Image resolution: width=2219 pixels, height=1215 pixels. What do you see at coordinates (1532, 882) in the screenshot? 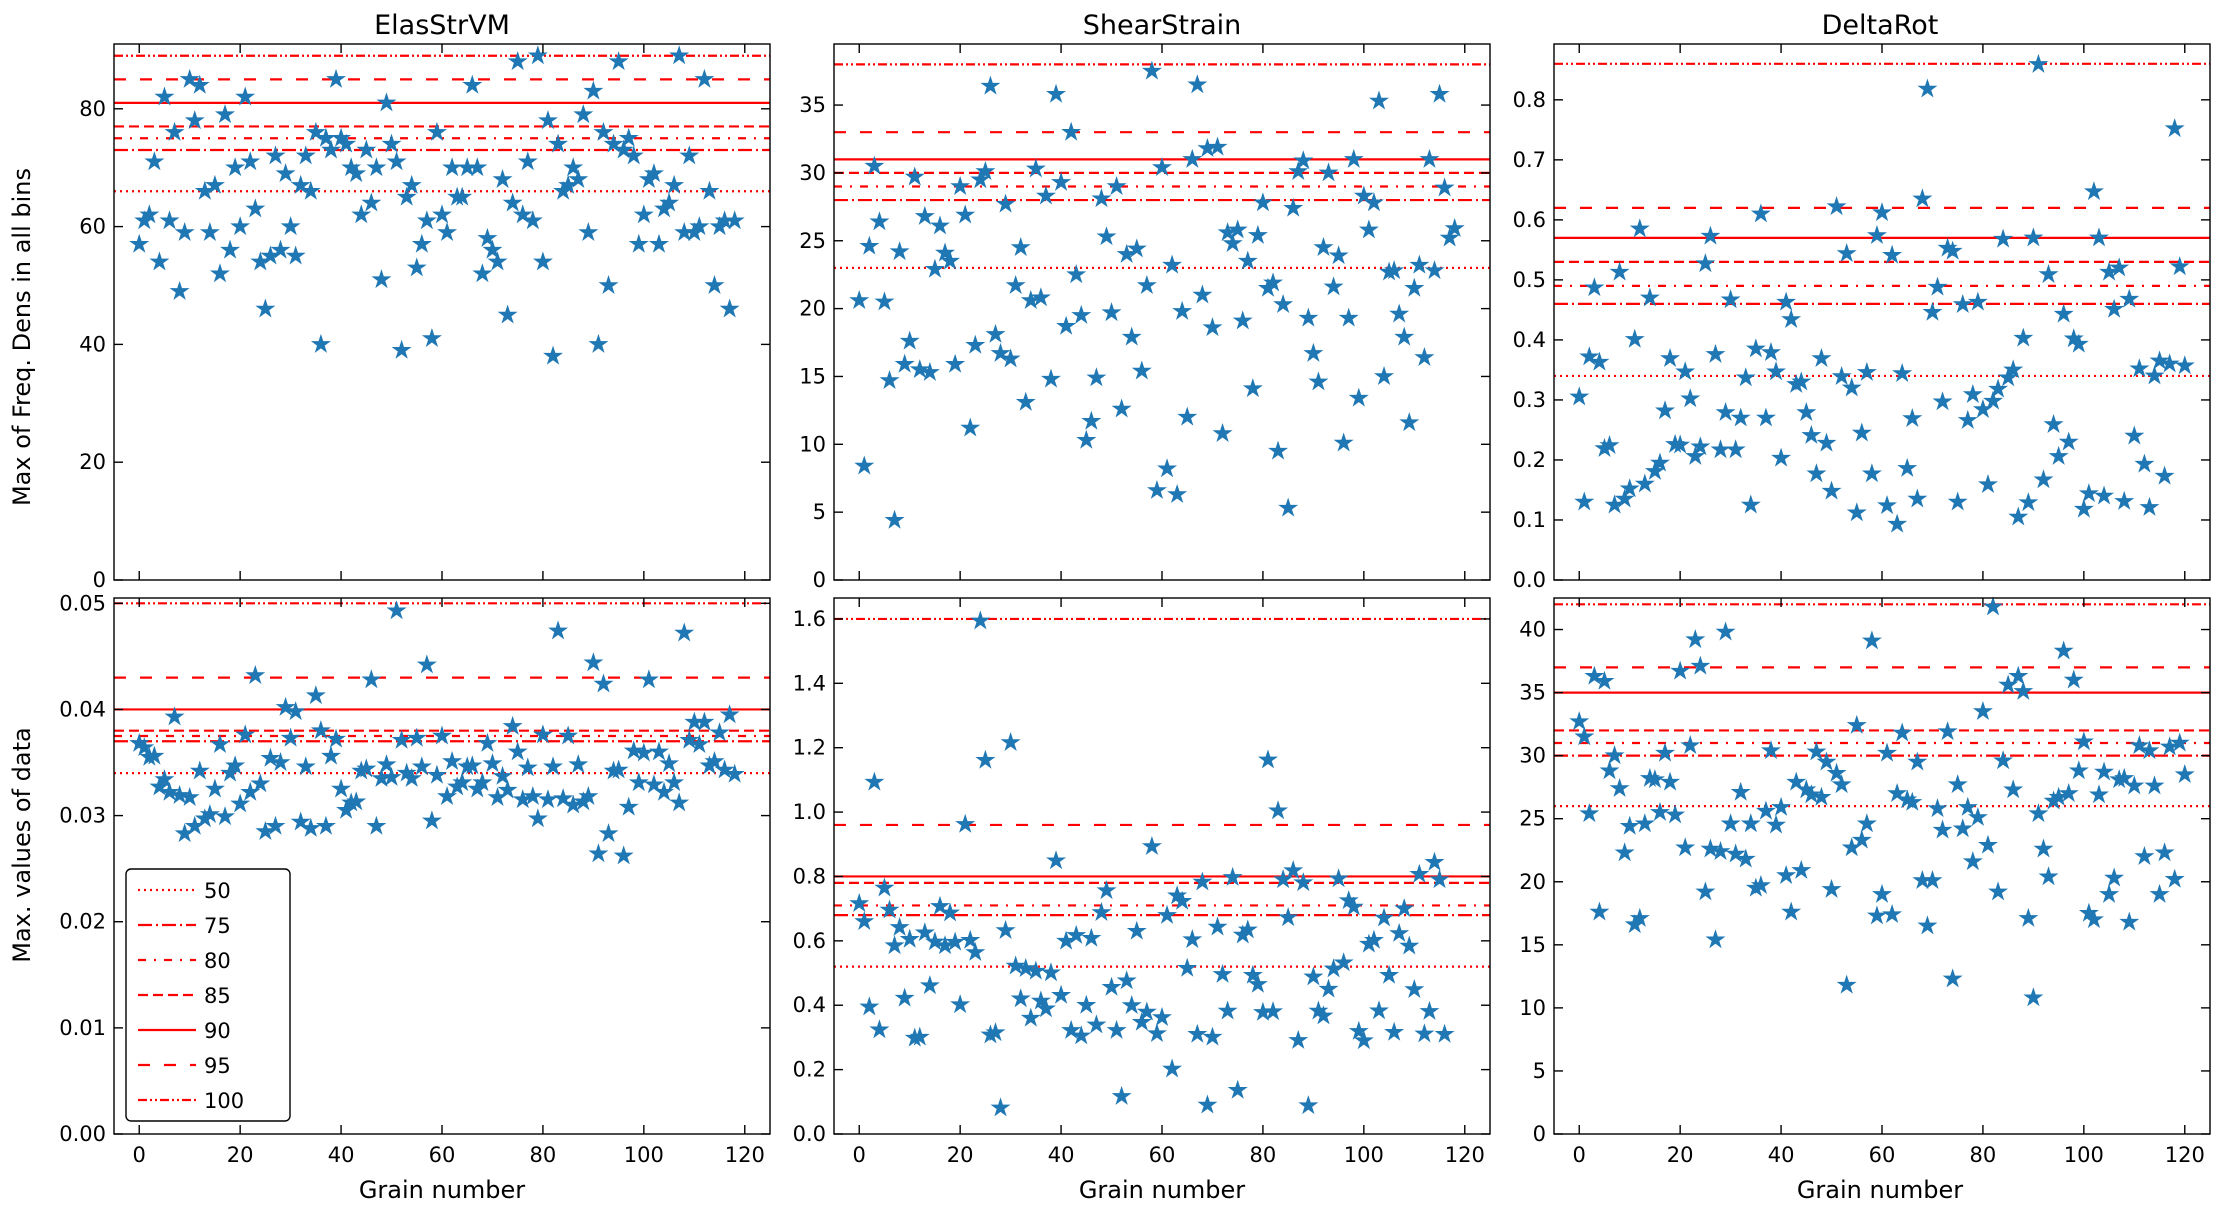
I see `y-tick-label: 20` at bounding box center [1532, 882].